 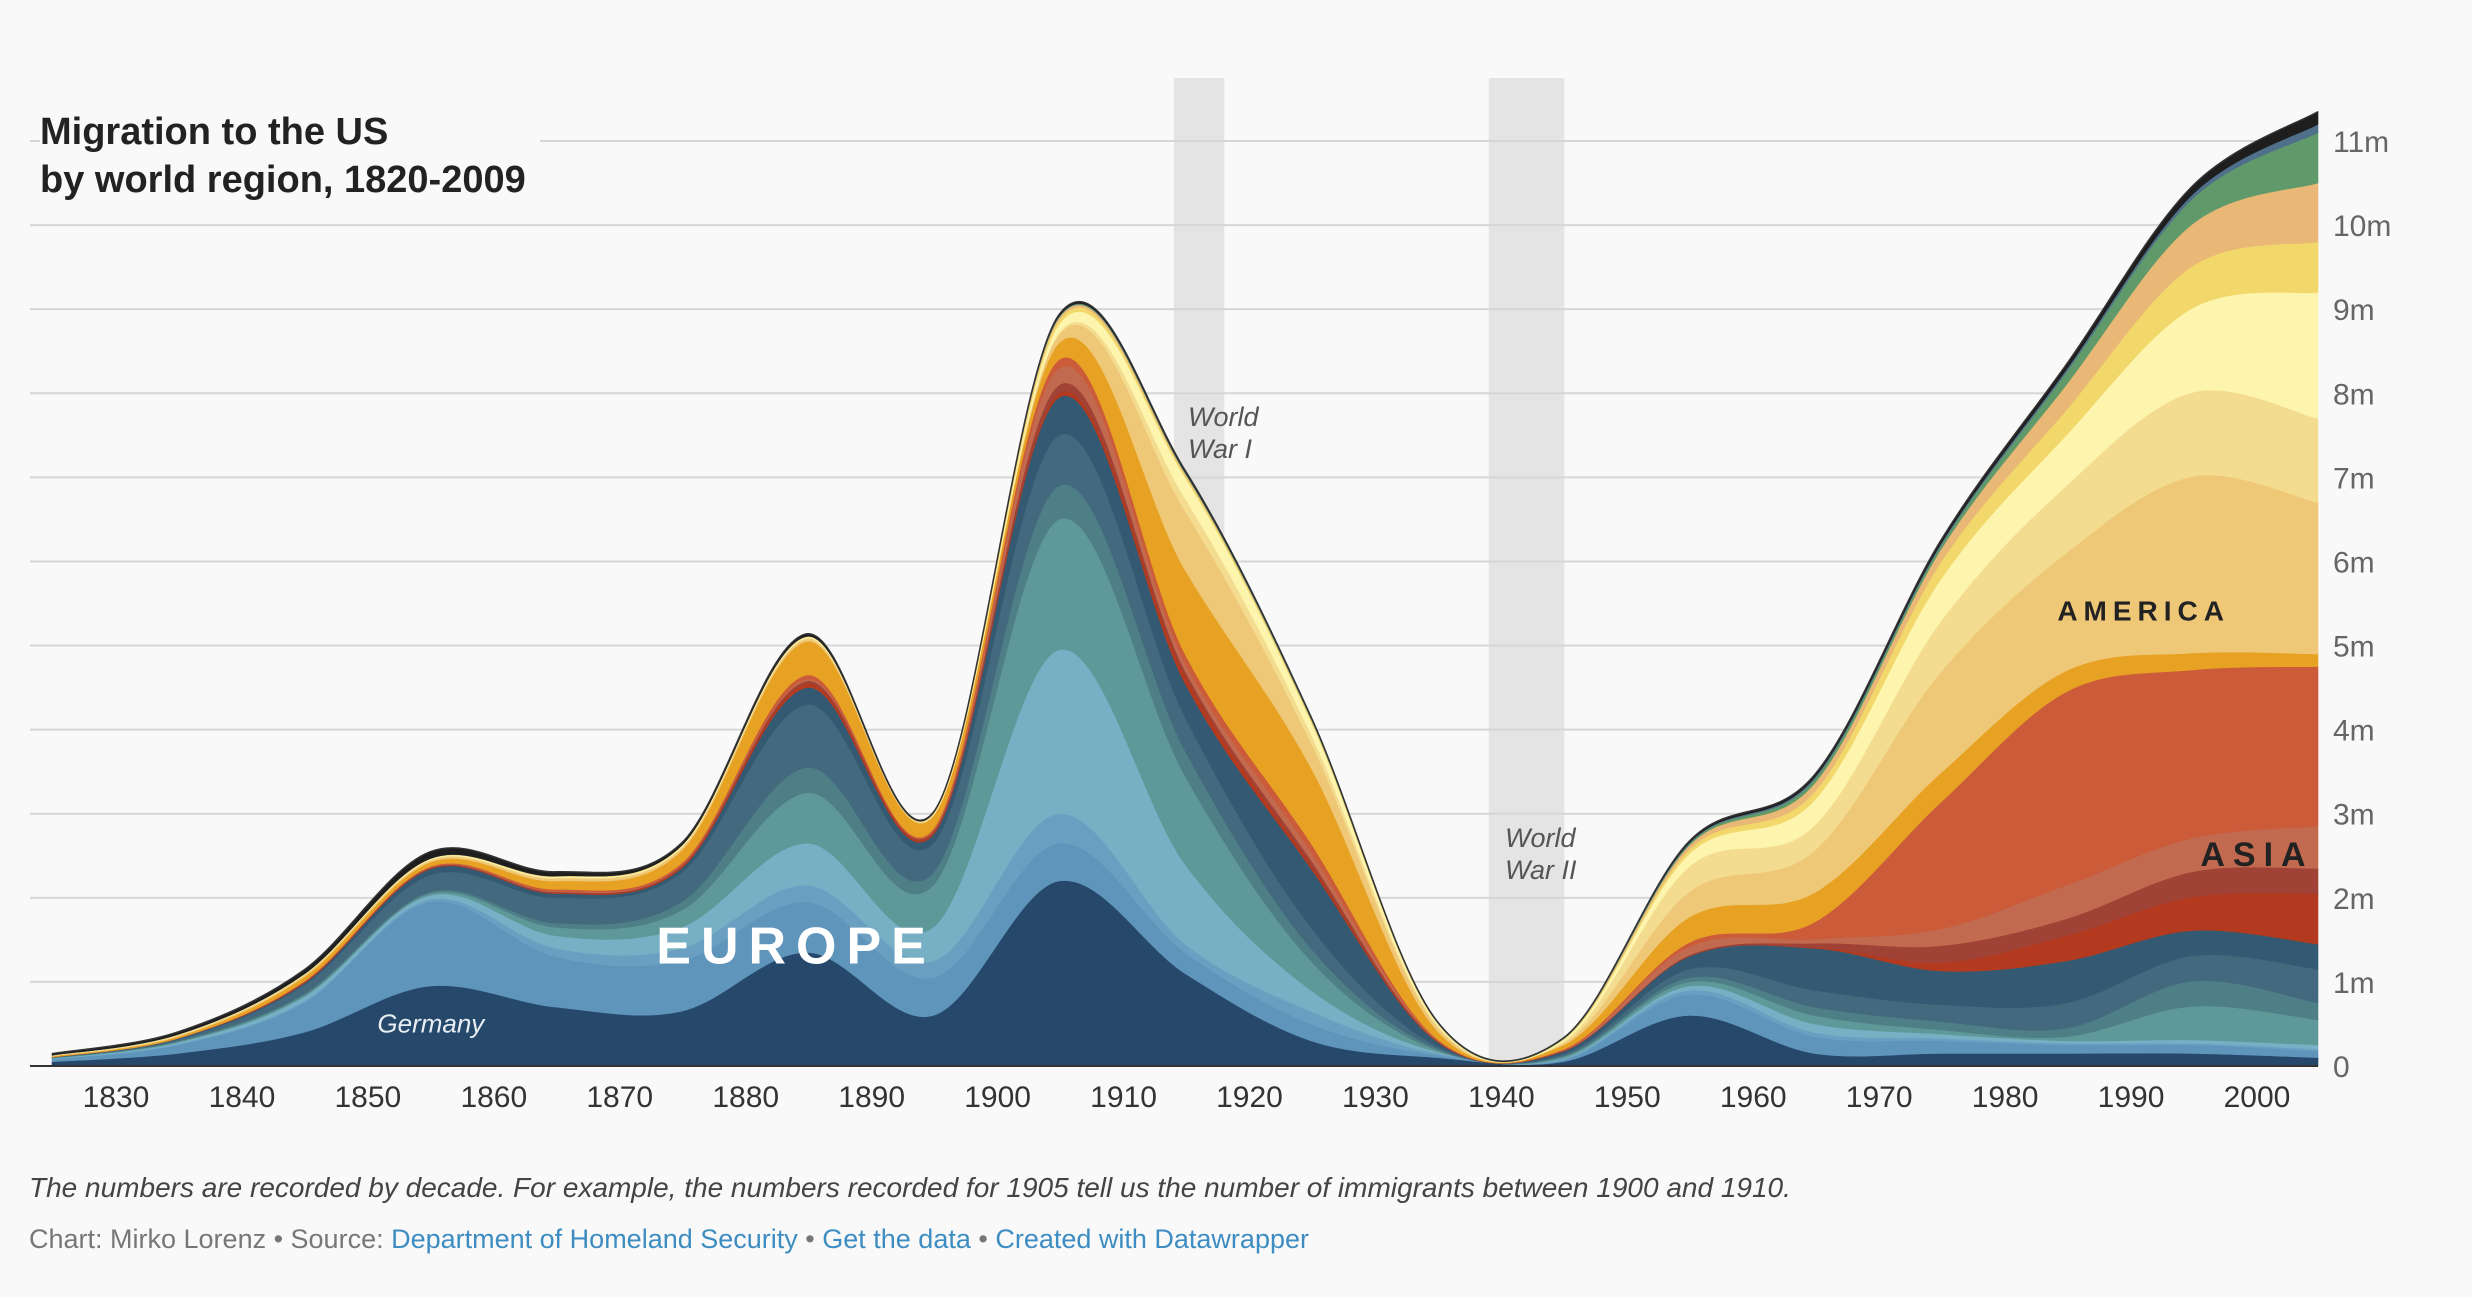 I want to click on x-tick-label: 1880, so click(x=745, y=1097).